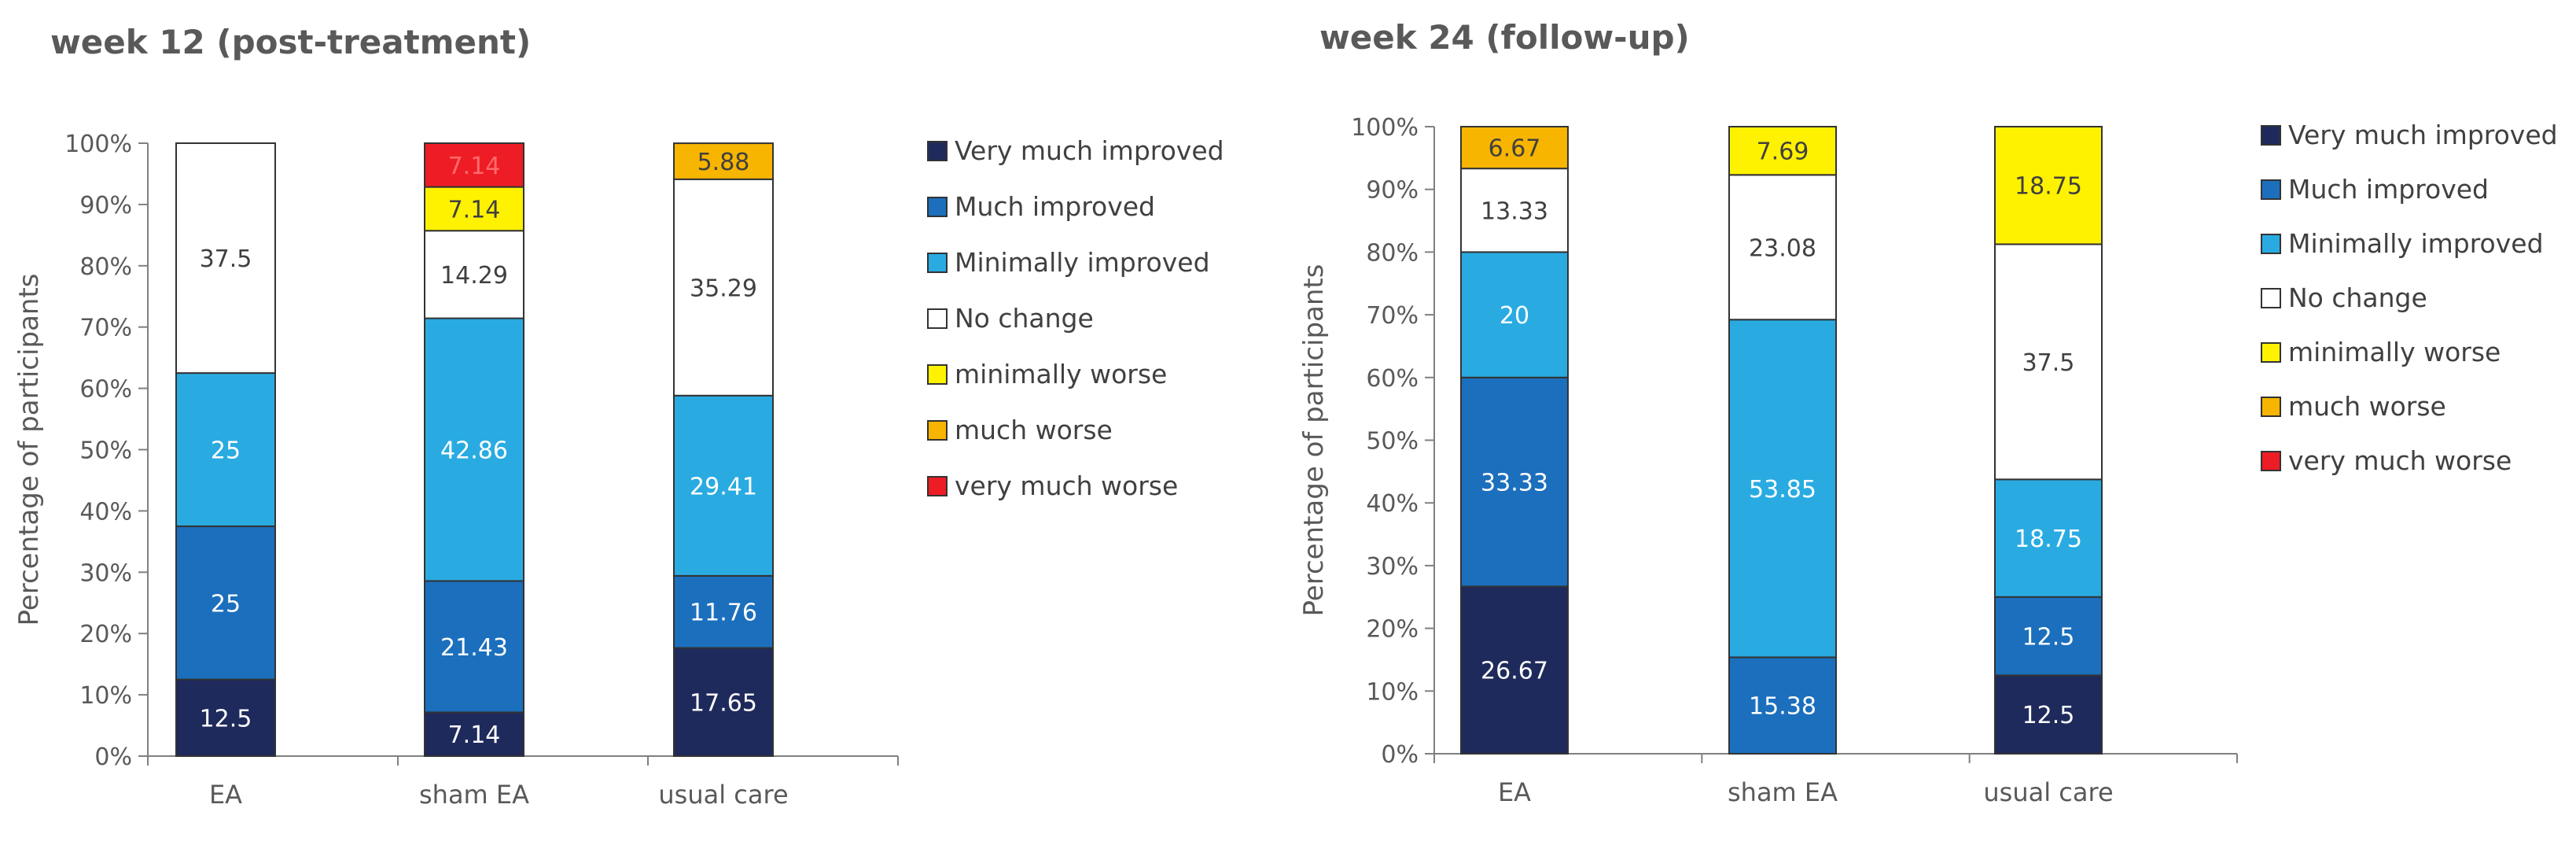 Image resolution: width=2576 pixels, height=845 pixels. I want to click on legend-entry: much worse, so click(1020, 430).